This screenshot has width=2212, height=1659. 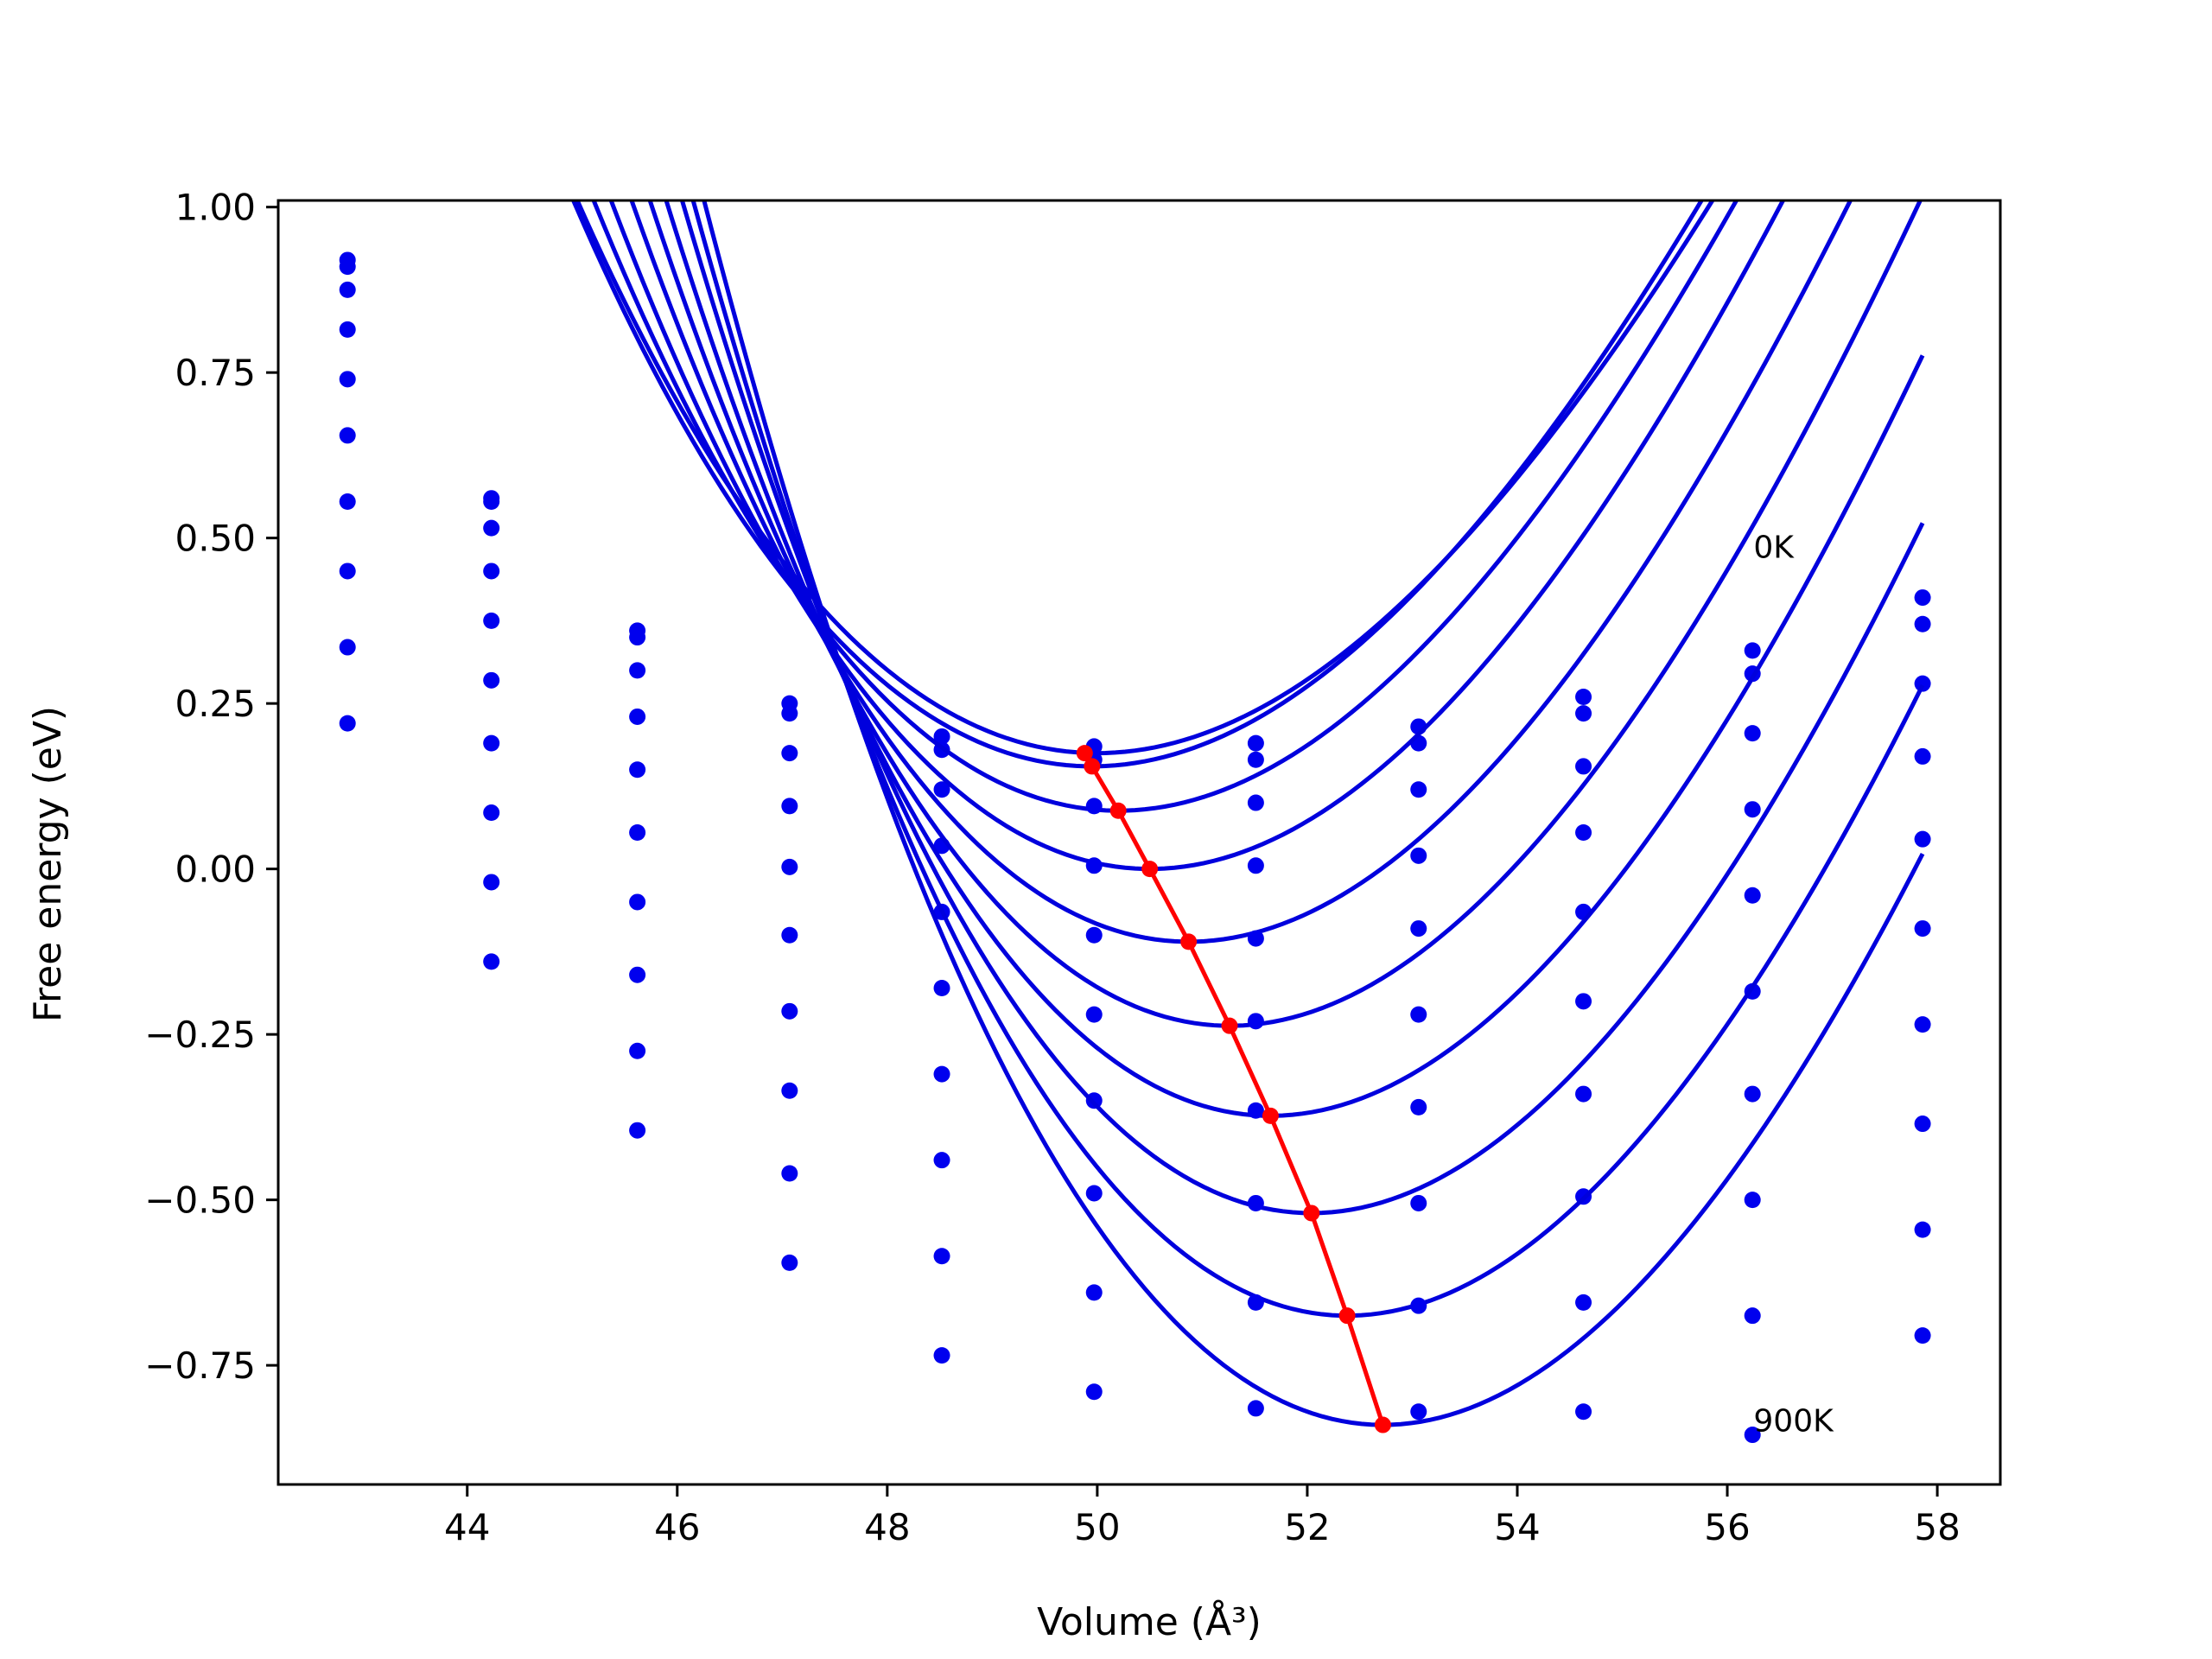 What do you see at coordinates (1727, 1527) in the screenshot?
I see `x-tick-label: 56` at bounding box center [1727, 1527].